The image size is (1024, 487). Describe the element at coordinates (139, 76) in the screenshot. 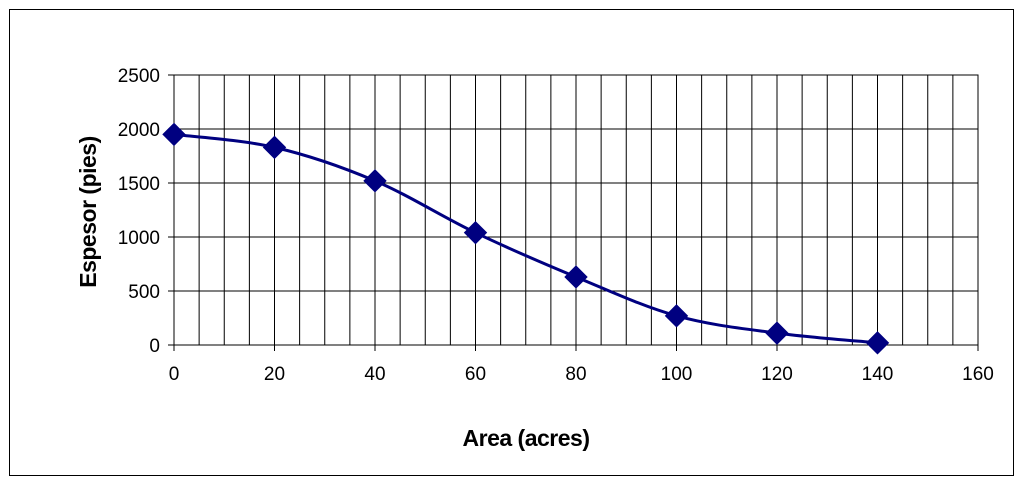

I see `y-tick-label: 2500` at that location.